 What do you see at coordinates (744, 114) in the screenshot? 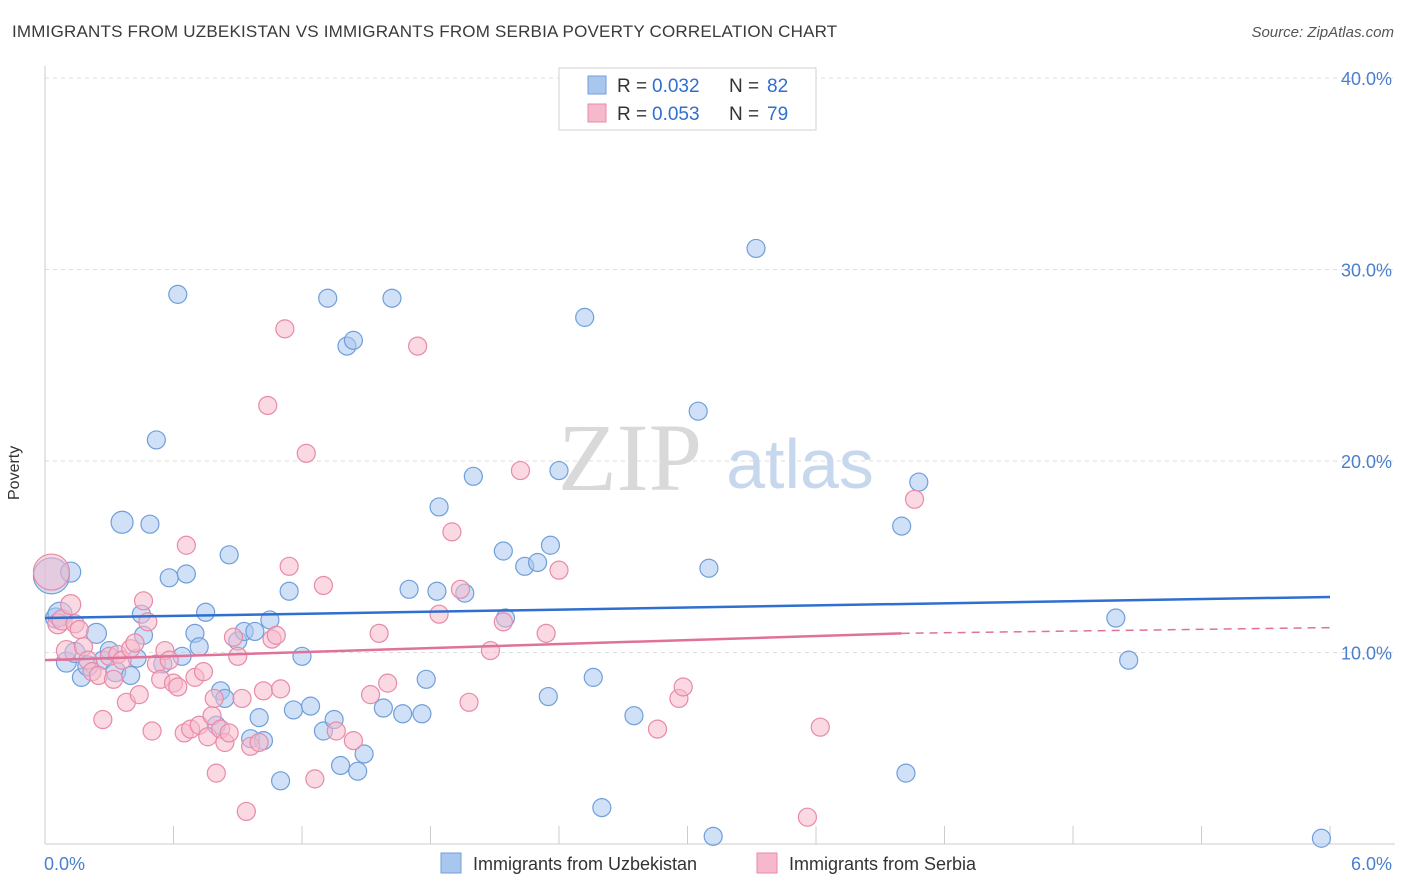
I see `legend-n-label-2: N =` at bounding box center [744, 114].